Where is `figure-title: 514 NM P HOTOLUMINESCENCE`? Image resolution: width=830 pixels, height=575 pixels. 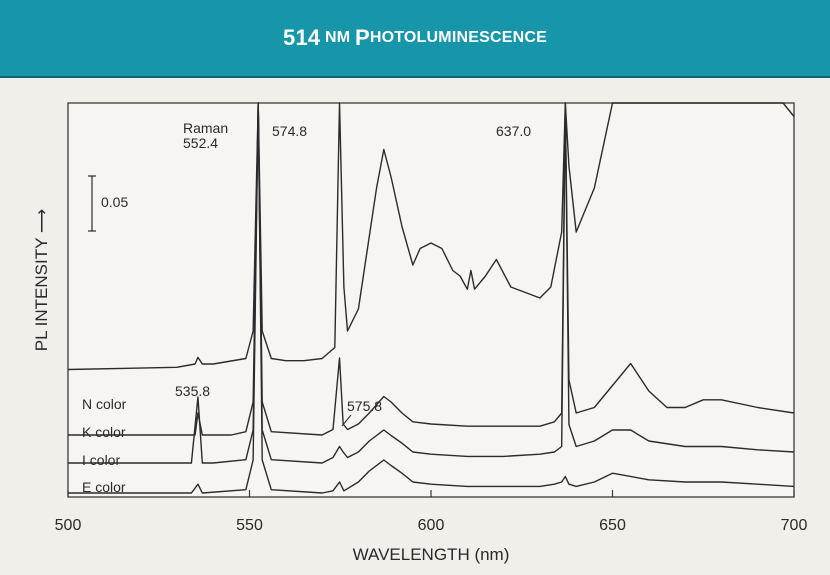 figure-title: 514 NM P HOTOLUMINESCENCE is located at coordinates (415, 39).